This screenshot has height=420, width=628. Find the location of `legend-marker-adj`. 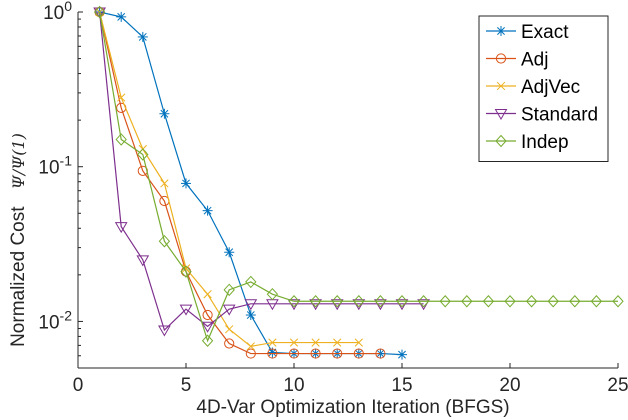

legend-marker-adj is located at coordinates (501, 58).